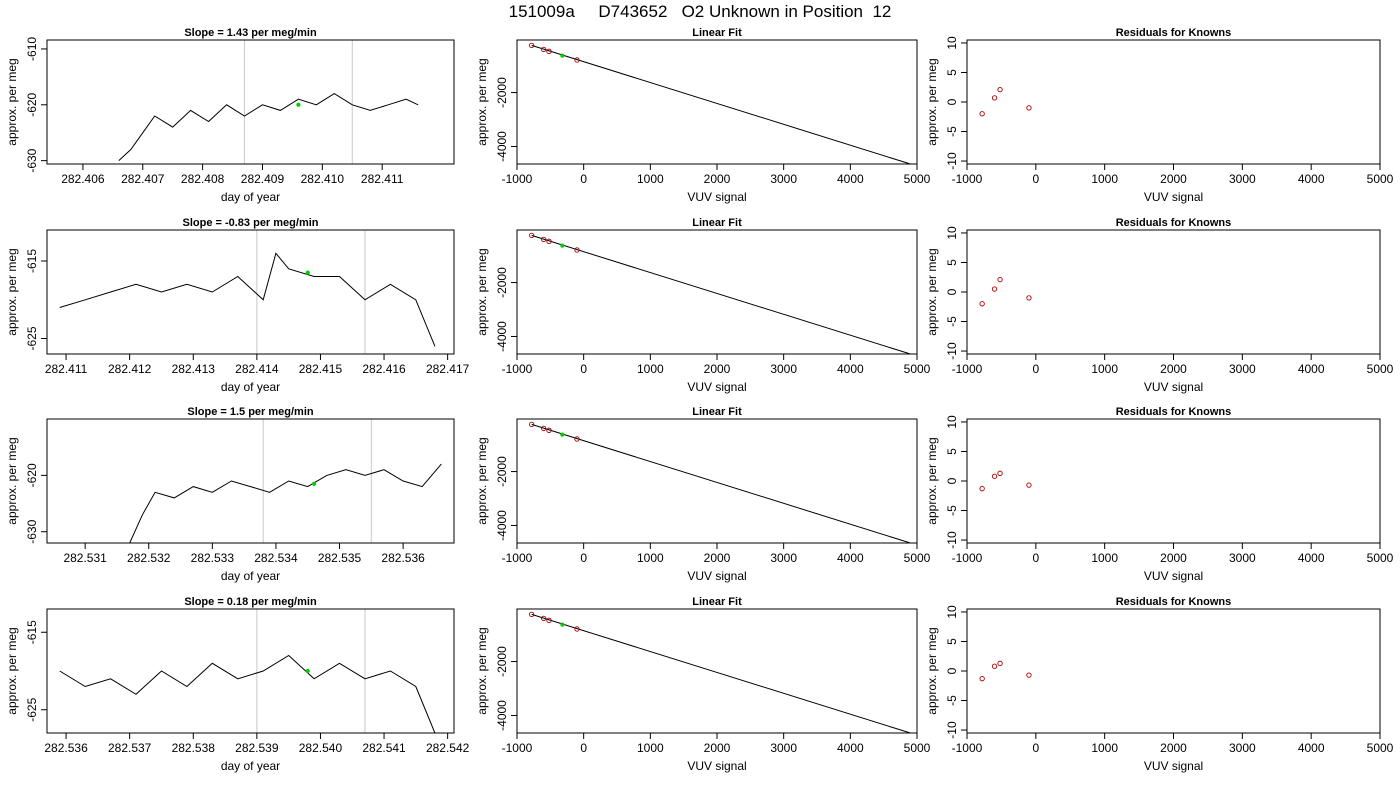 This screenshot has width=1400, height=800. I want to click on chart-title: Linear Fit, so click(717, 223).